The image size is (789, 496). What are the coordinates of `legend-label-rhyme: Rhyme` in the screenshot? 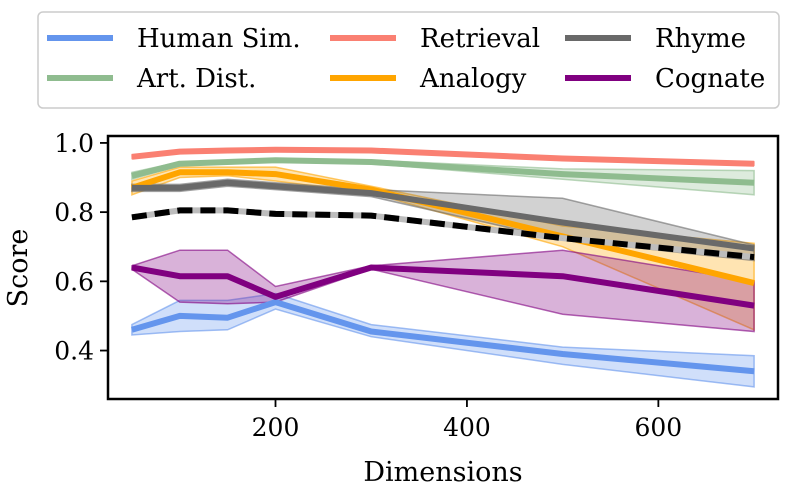 It's located at (700, 39).